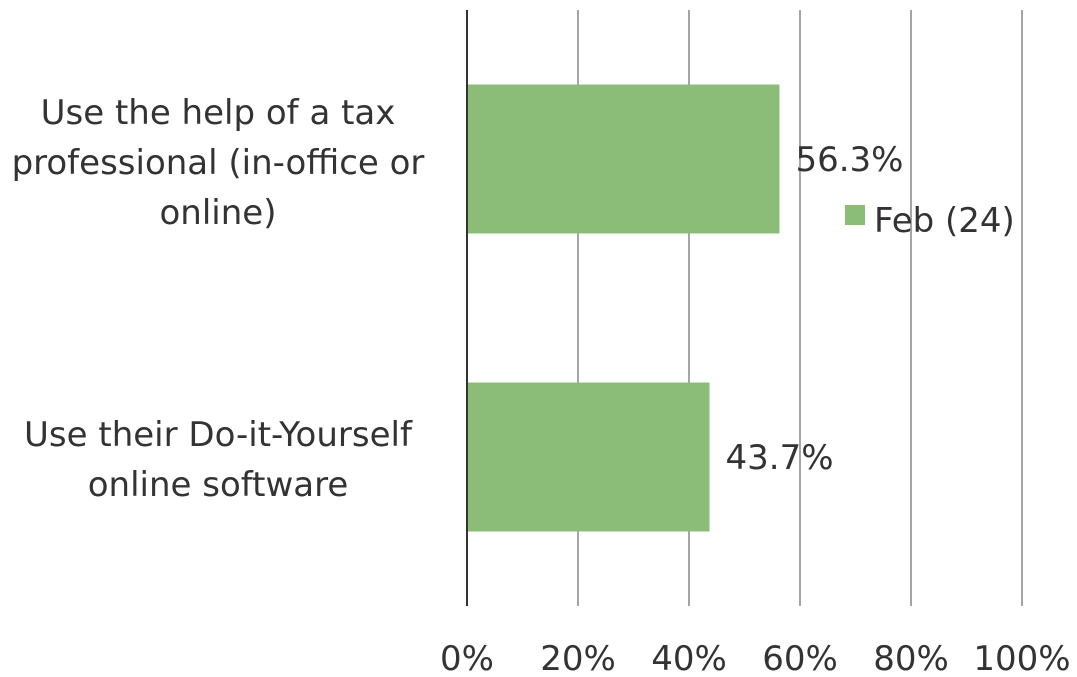 The image size is (1077, 677). What do you see at coordinates (1021, 658) in the screenshot?
I see `x-tick-label-100pct: 100%` at bounding box center [1021, 658].